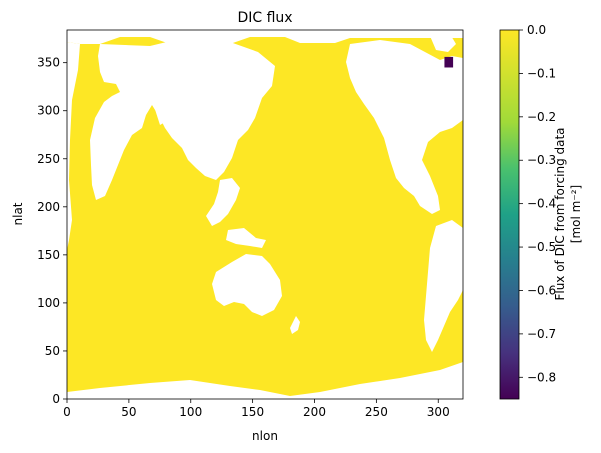  Describe the element at coordinates (541, 334) in the screenshot. I see `colorbar-tick-label: −0.7` at that location.